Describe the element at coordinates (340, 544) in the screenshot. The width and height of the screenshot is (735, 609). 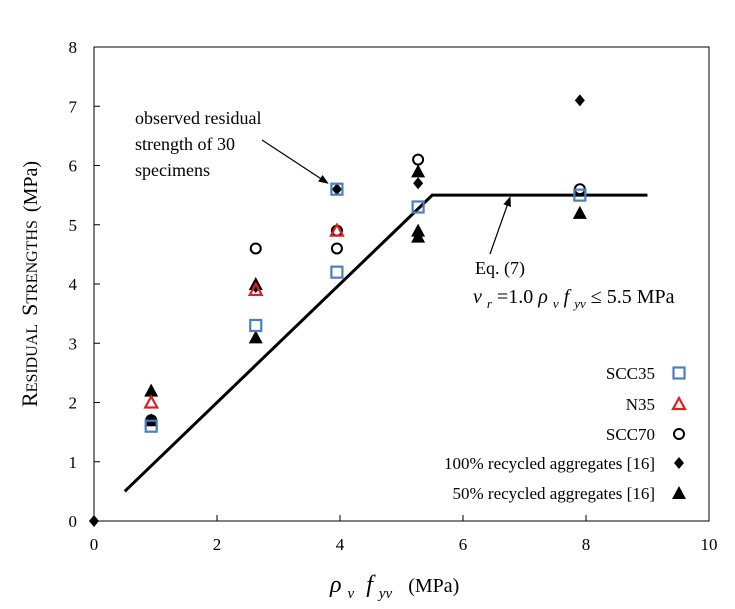
I see `x-tick-label: 4` at that location.